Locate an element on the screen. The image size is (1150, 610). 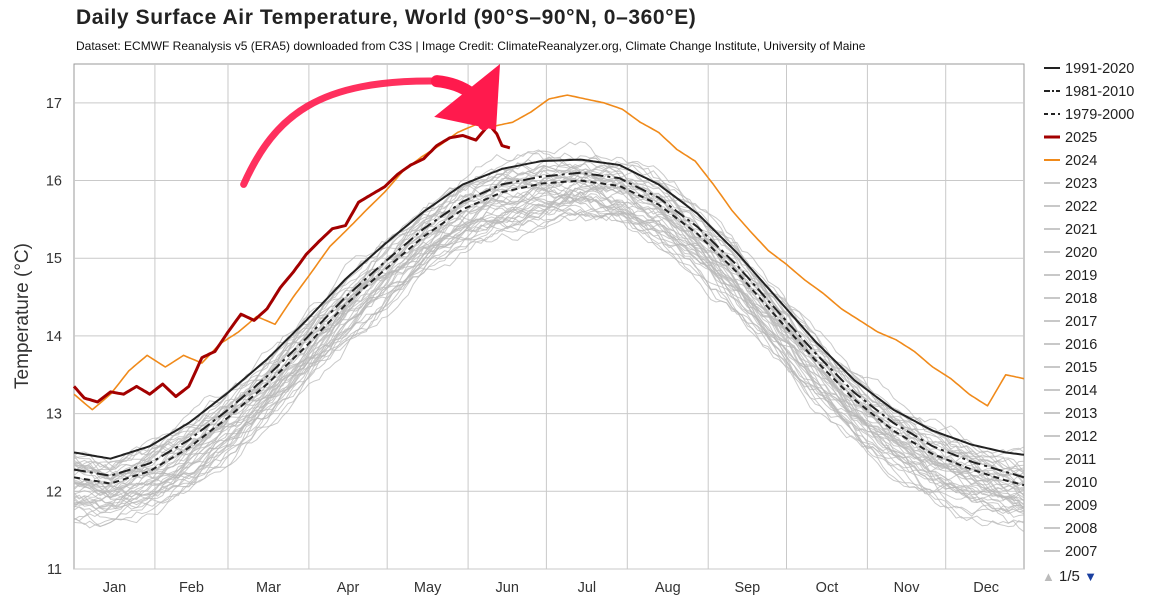
x-tick-label: Jun is located at coordinates (507, 588).